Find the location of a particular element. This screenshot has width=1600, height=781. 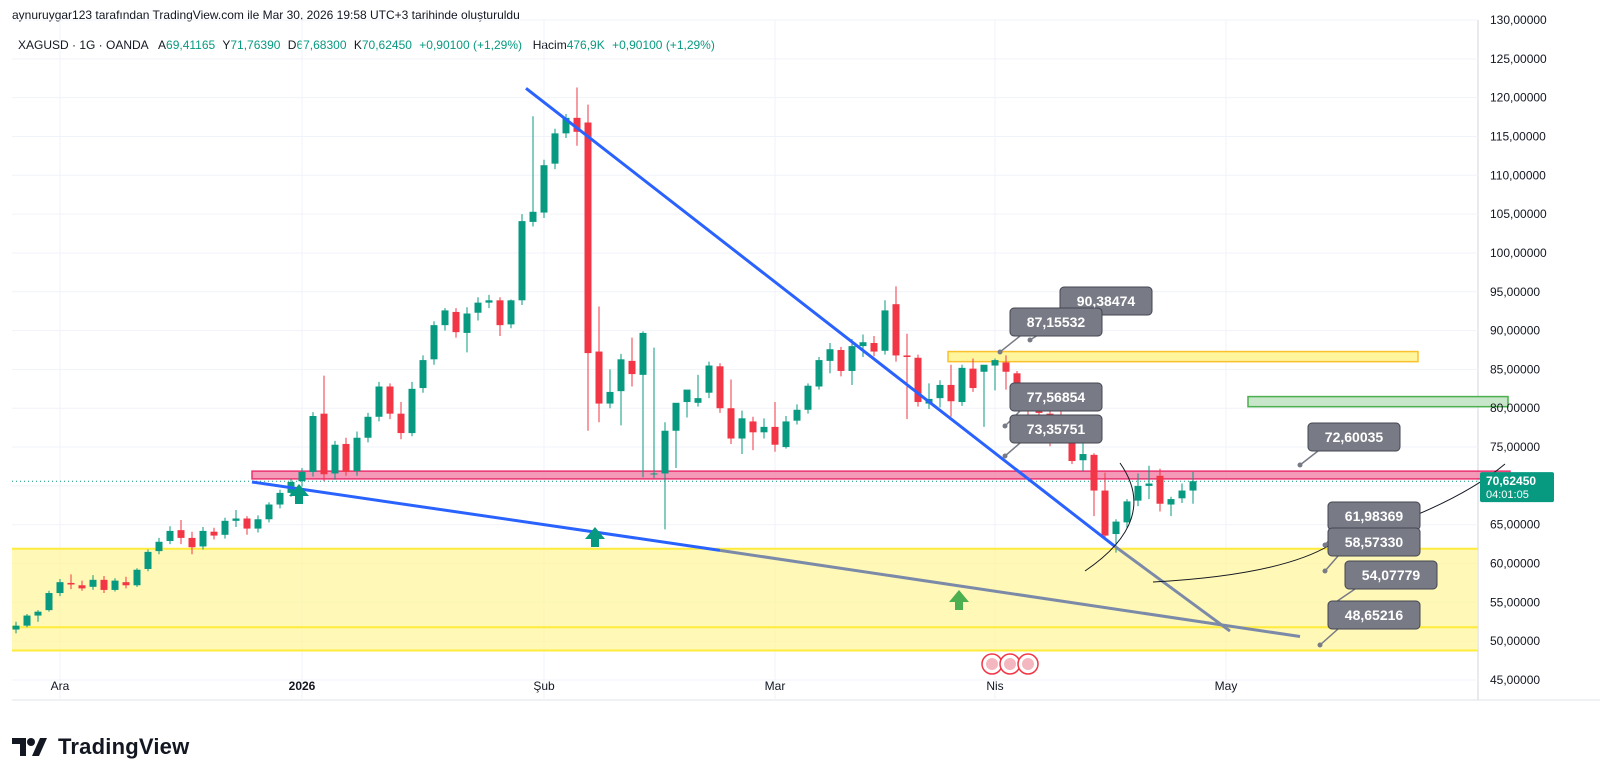

x-tick-label: Şub is located at coordinates (544, 686).